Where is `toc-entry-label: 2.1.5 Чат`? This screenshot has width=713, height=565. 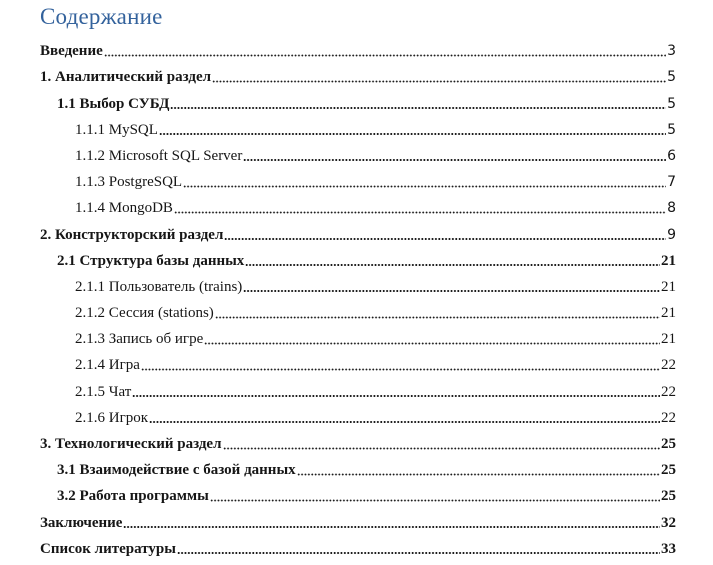 toc-entry-label: 2.1.5 Чат is located at coordinates (103, 391).